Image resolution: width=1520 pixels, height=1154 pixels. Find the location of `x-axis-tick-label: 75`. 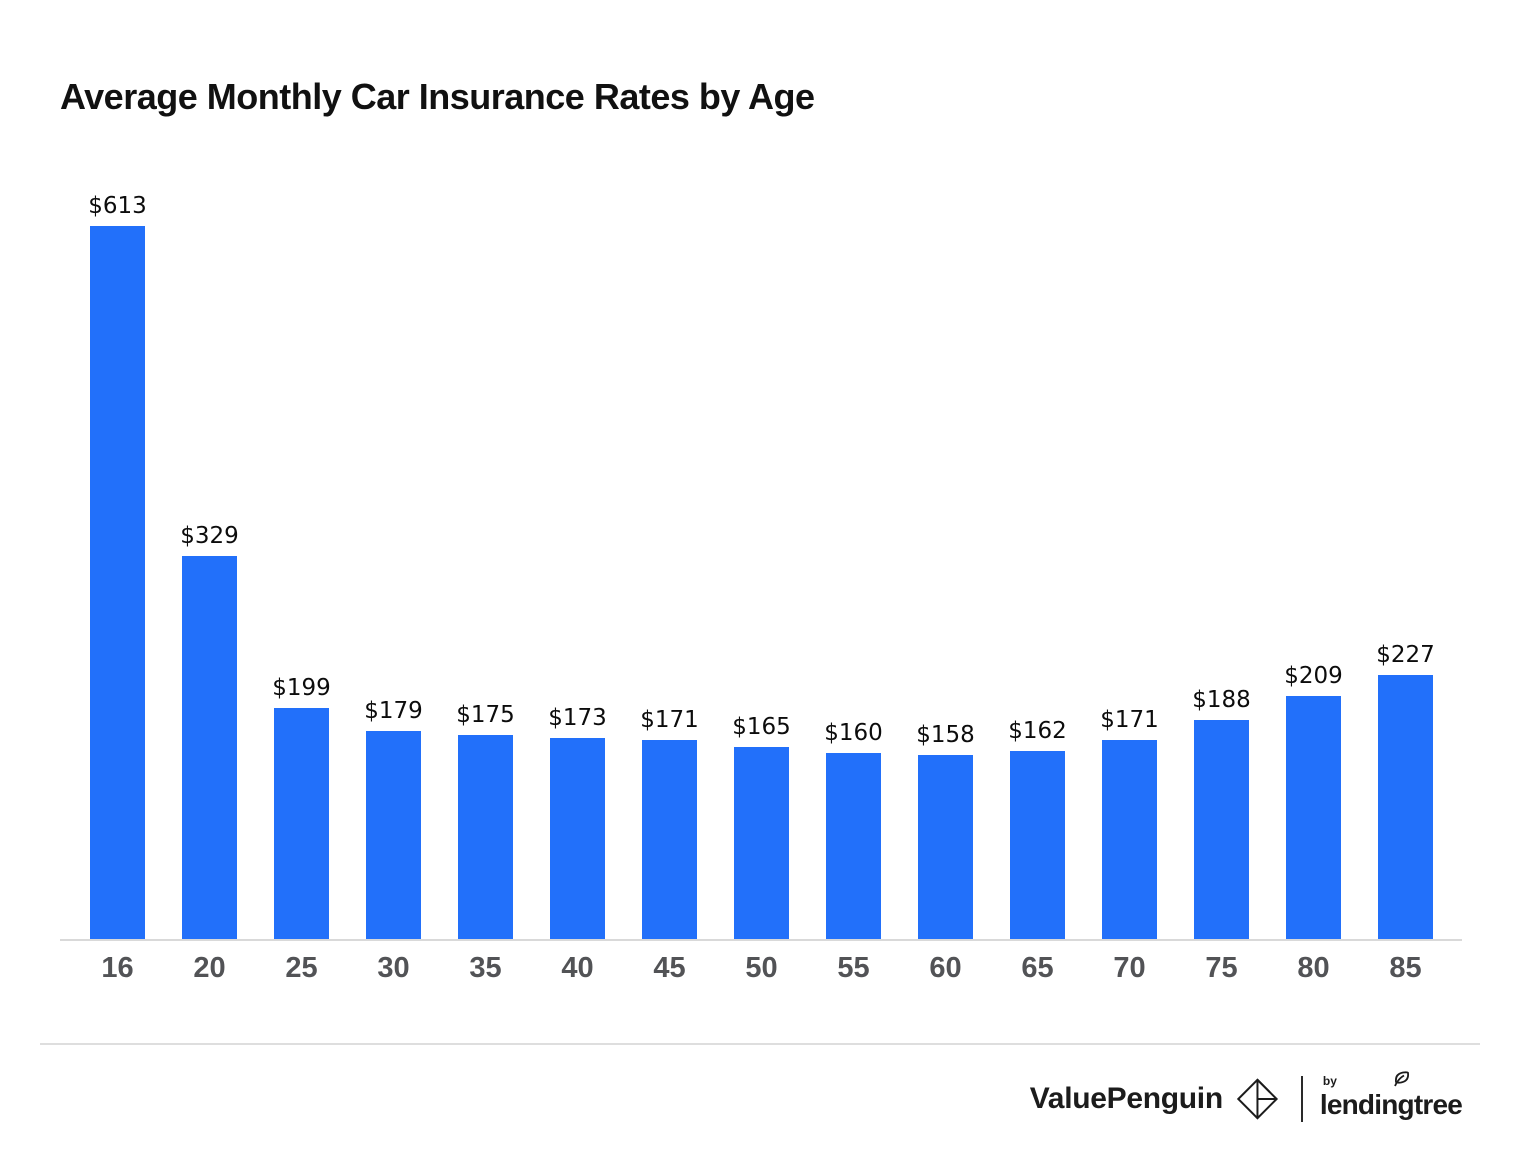

x-axis-tick-label: 75 is located at coordinates (1221, 968).